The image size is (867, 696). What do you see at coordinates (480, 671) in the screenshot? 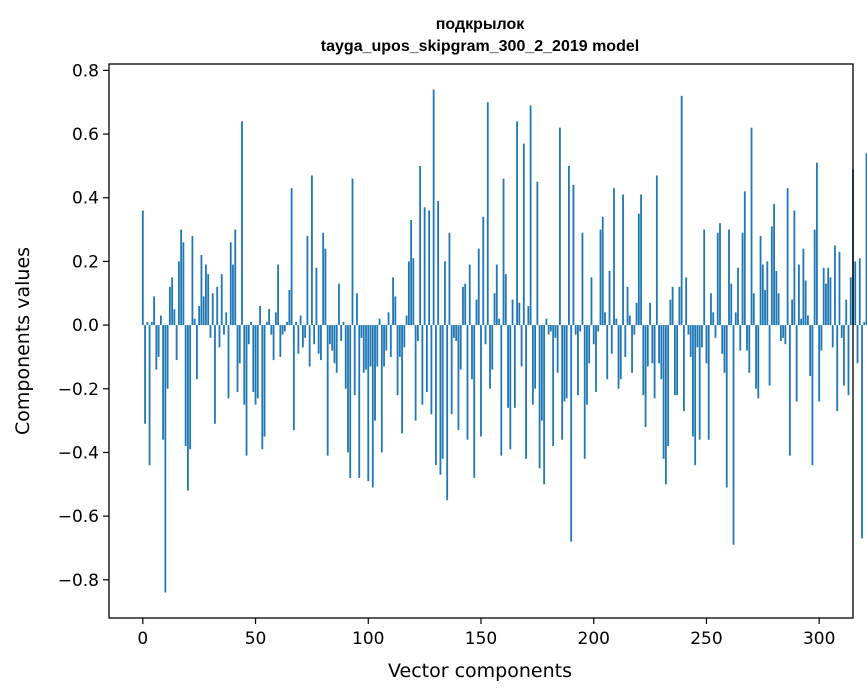
I see `x-axis-label: Vector components` at bounding box center [480, 671].